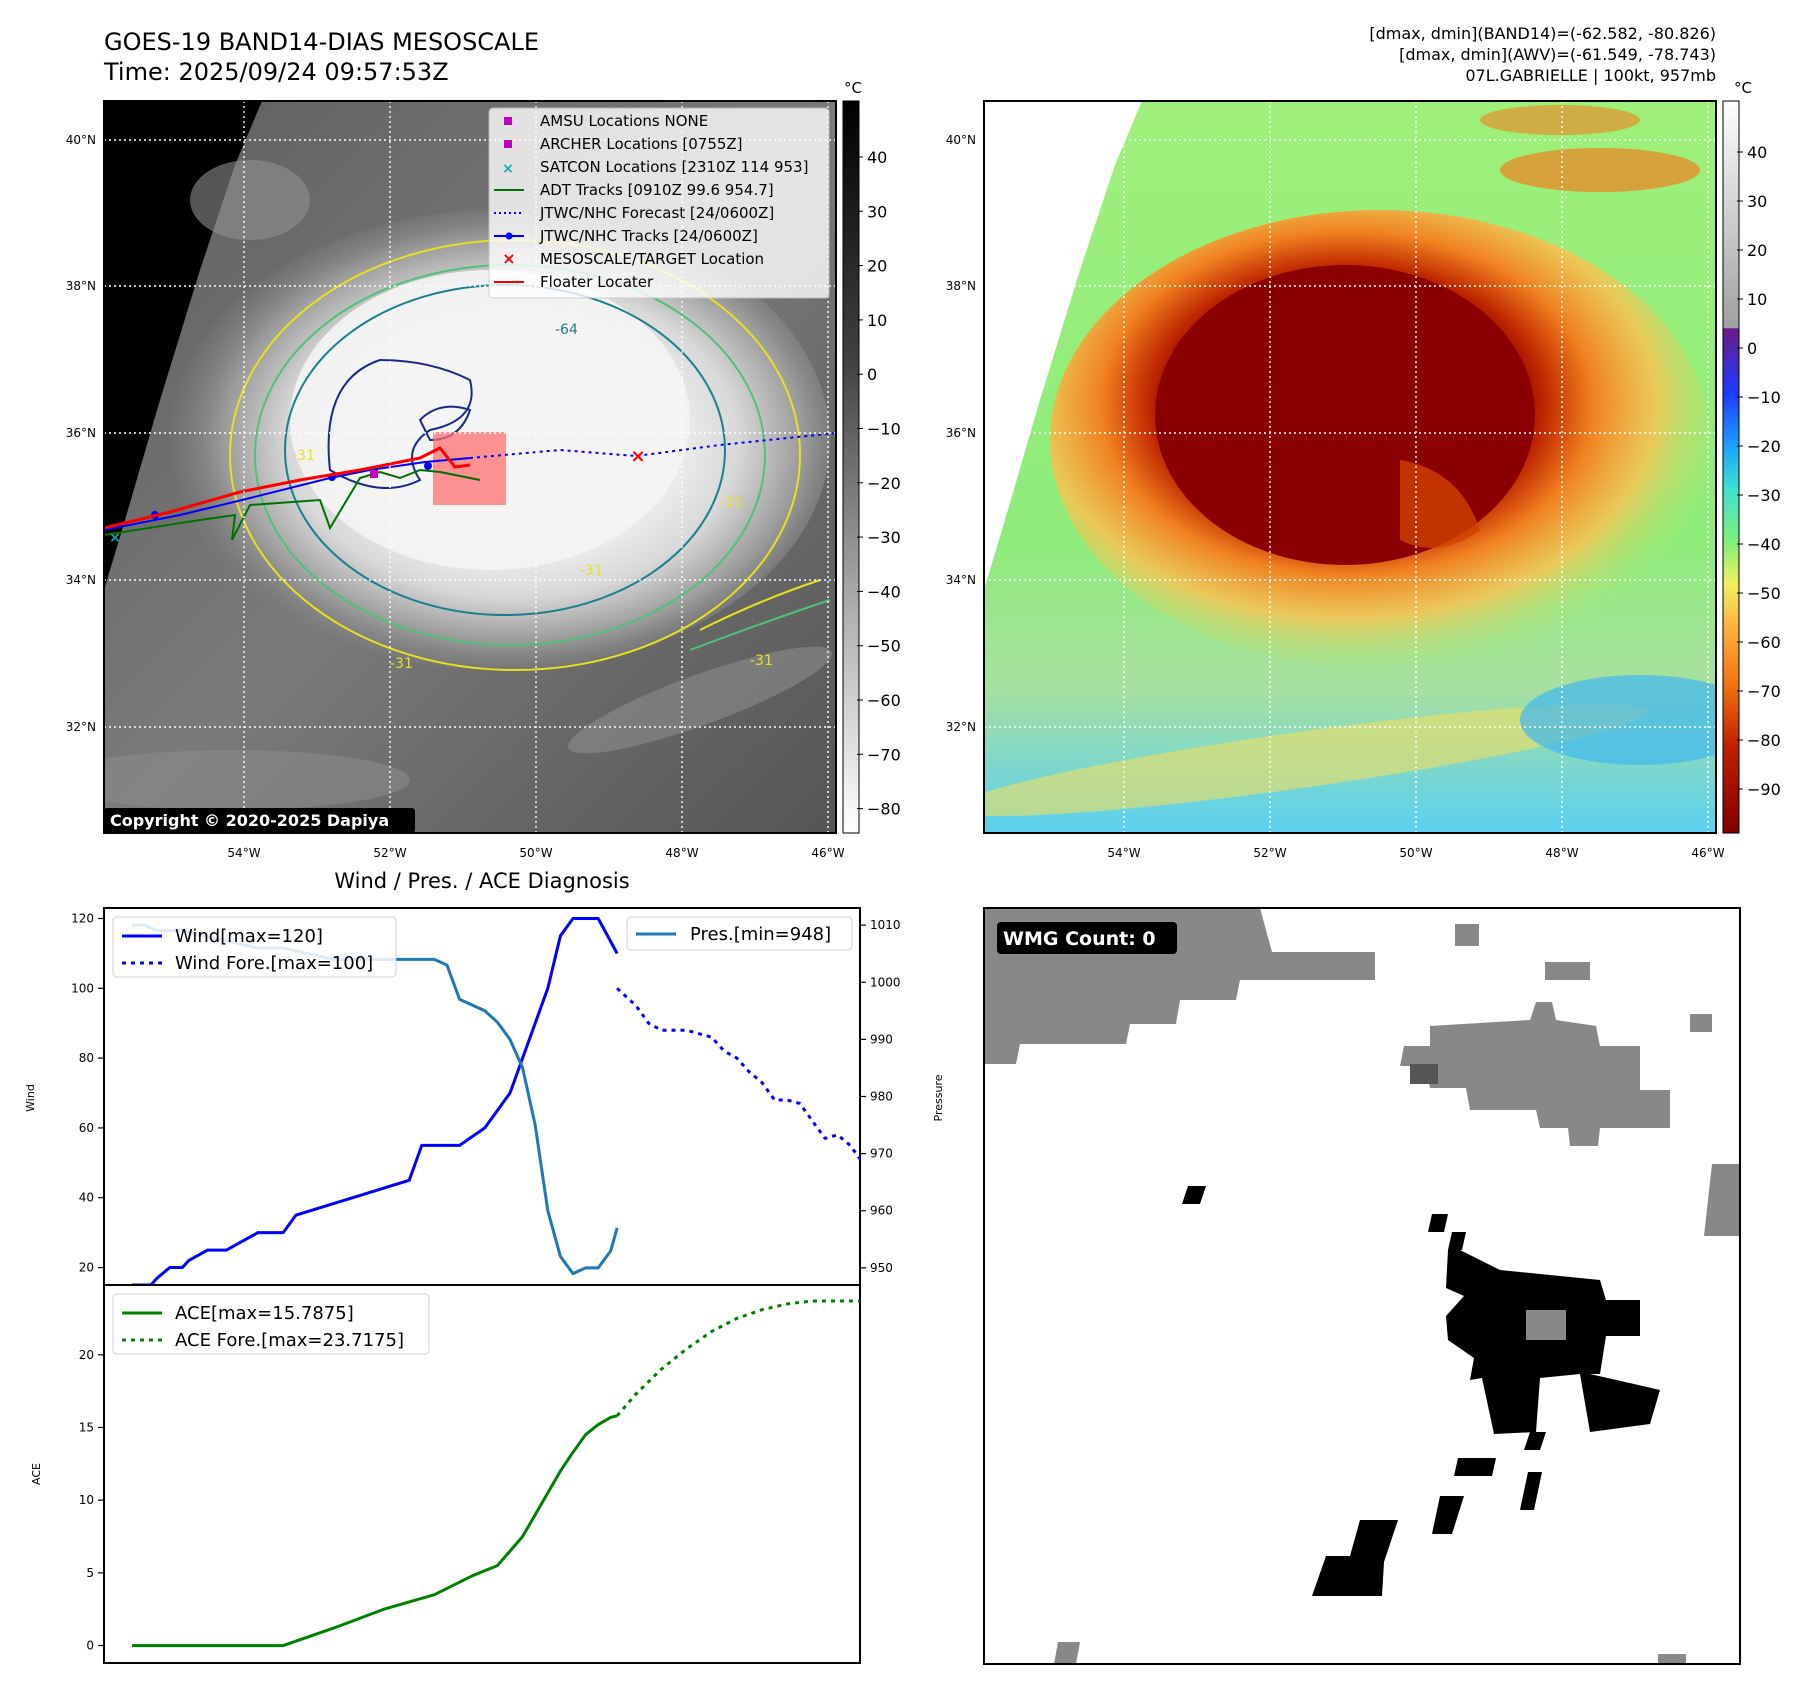 The image size is (1797, 1690). Describe the element at coordinates (276, 72) in the screenshot. I see `figure-time: Time: 2025/09/24 09:57:53Z` at that location.